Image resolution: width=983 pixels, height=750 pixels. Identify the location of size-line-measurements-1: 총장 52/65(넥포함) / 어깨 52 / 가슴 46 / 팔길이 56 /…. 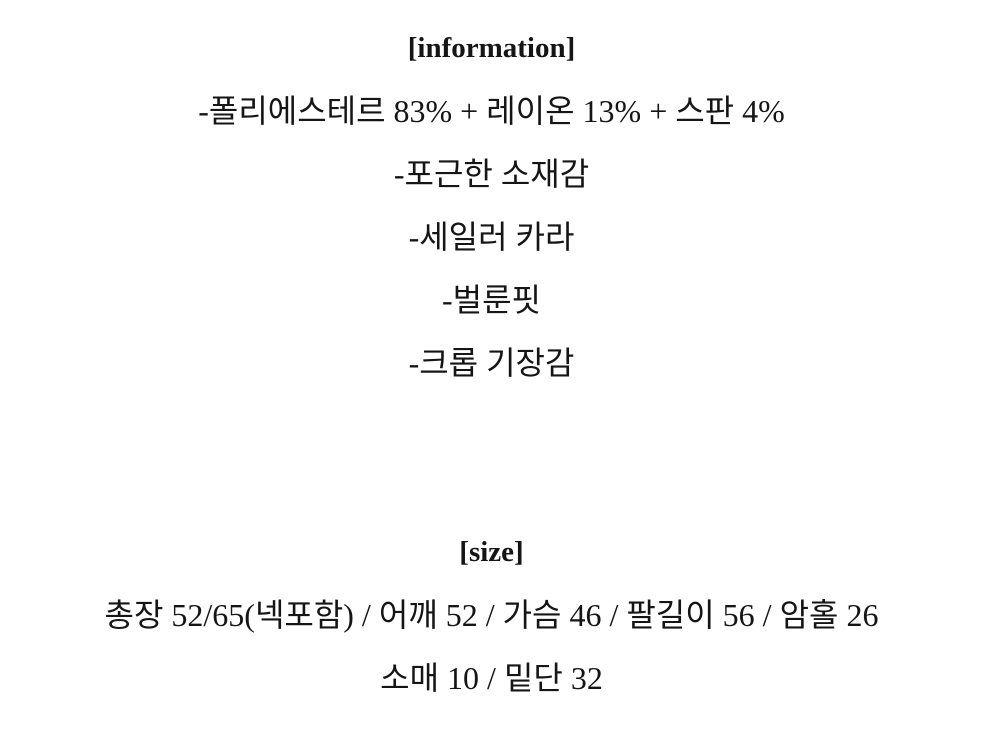
(491, 615).